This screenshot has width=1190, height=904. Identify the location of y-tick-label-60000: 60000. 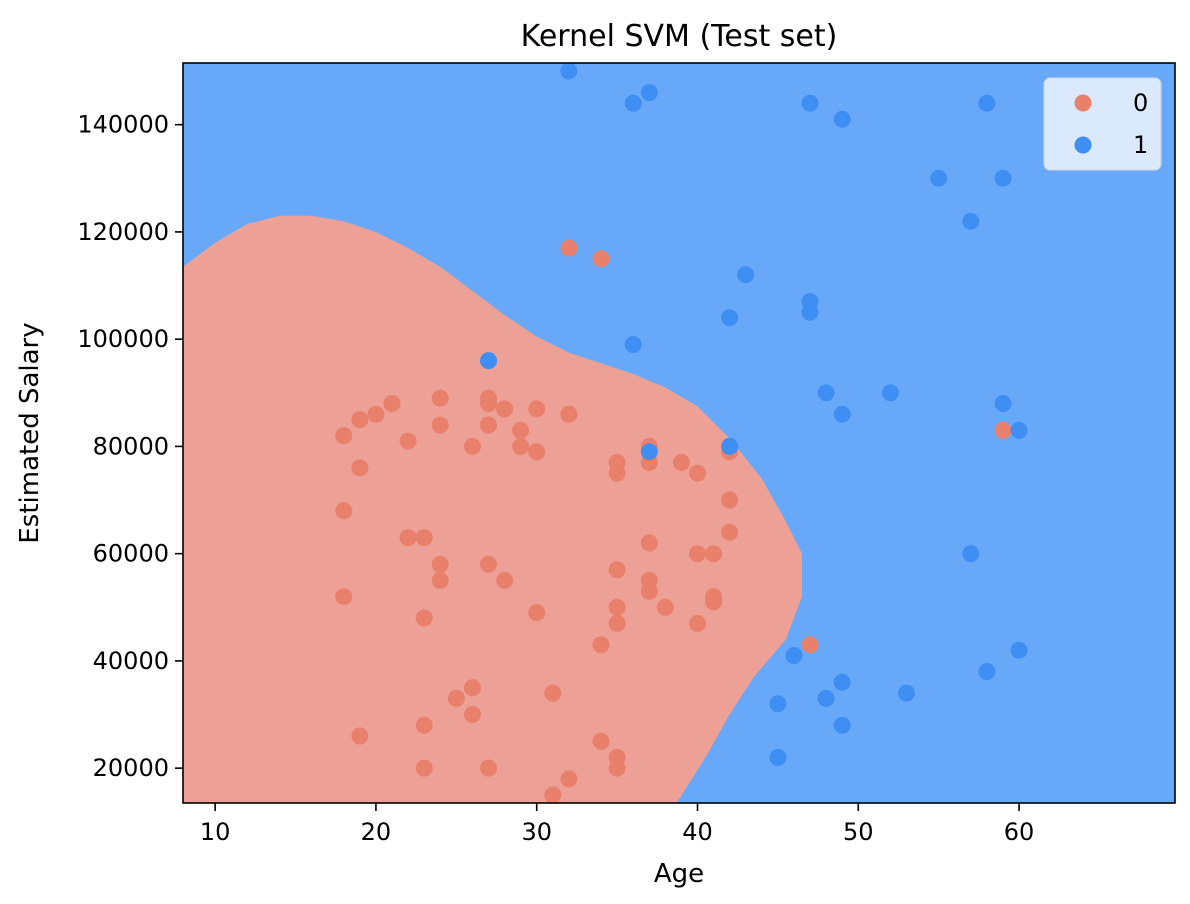
(131, 554).